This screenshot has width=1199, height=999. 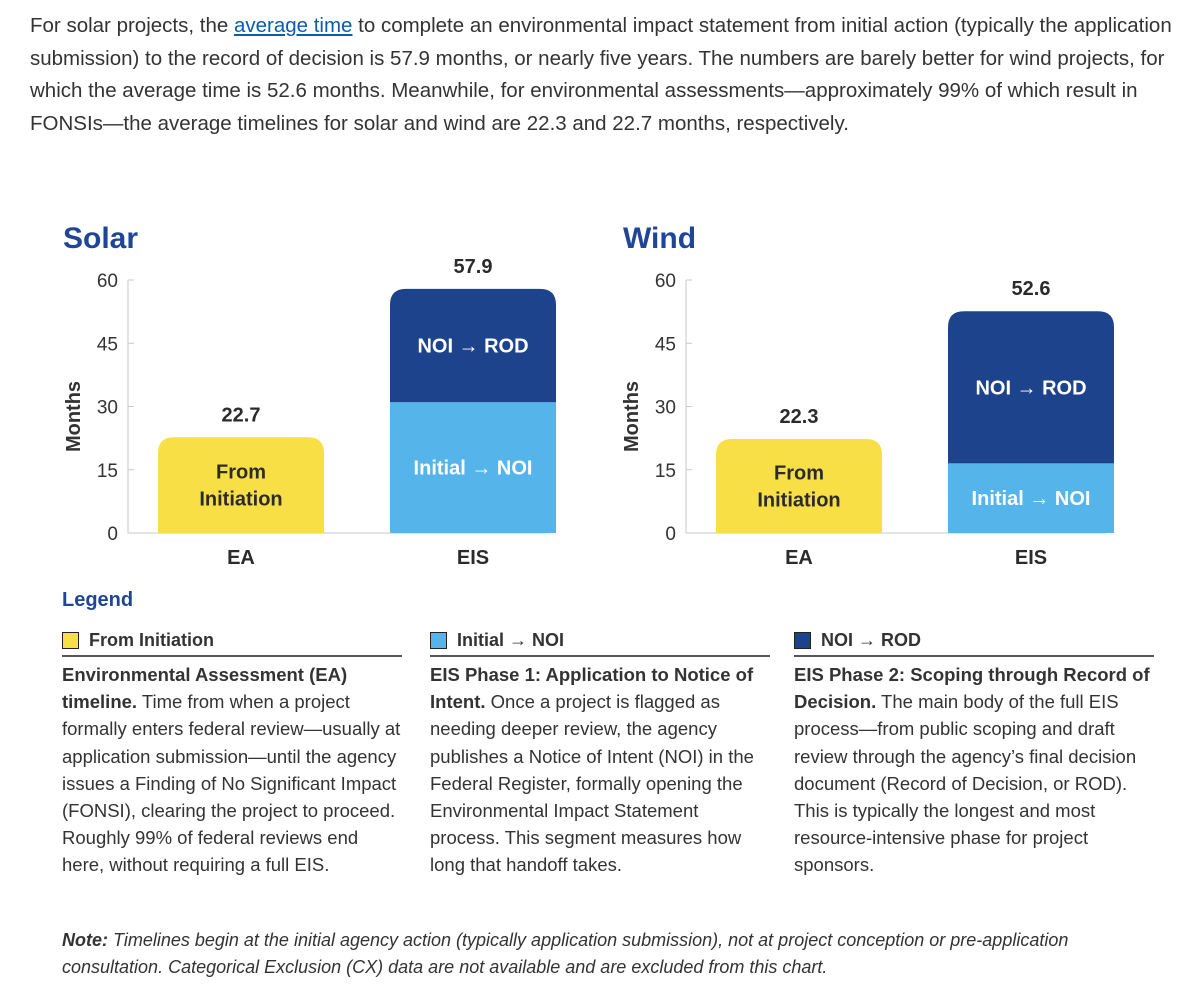 What do you see at coordinates (98, 600) in the screenshot?
I see `legend-title: Legend` at bounding box center [98, 600].